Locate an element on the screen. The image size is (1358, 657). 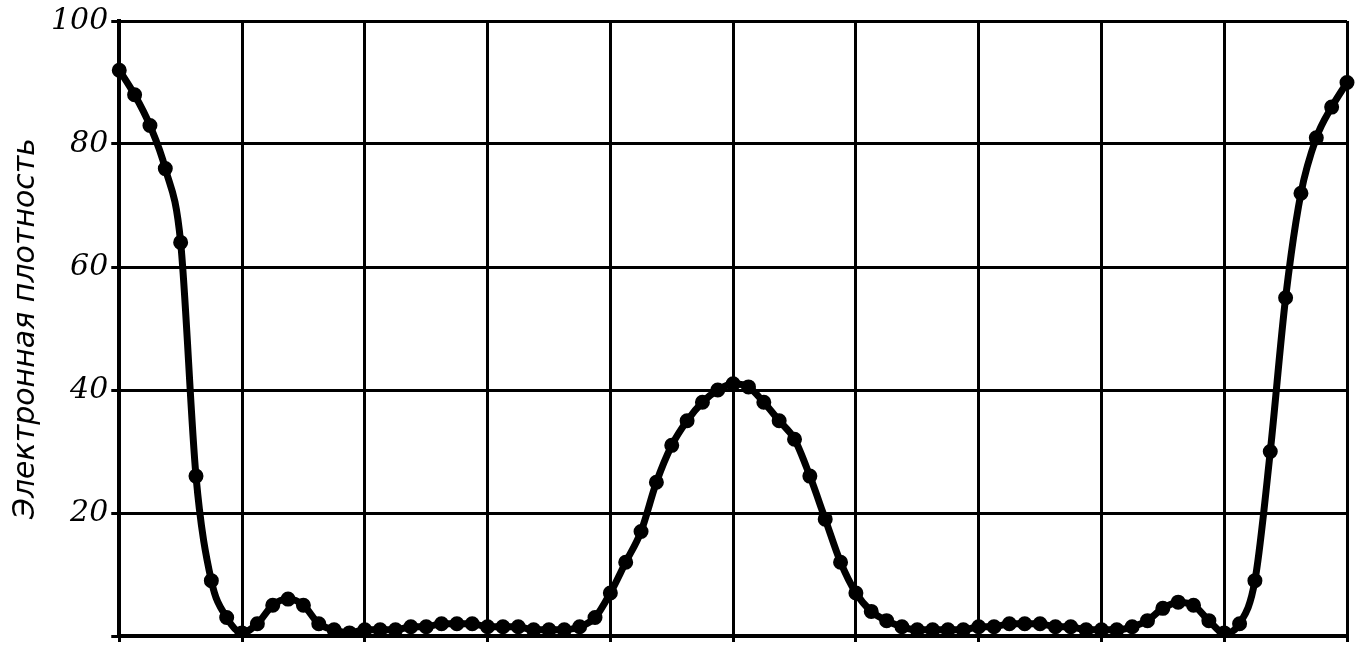
y-tick-label: 100 is located at coordinates (80, 18).